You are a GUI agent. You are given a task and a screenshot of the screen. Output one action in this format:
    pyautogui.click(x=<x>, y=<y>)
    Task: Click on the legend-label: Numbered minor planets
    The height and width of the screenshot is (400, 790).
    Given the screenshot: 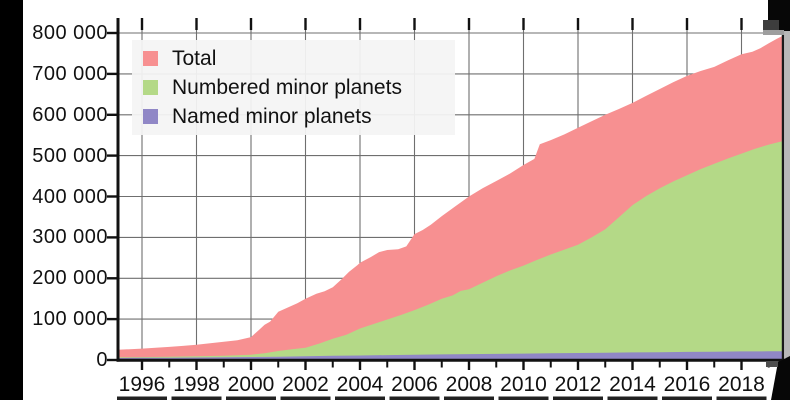 What is the action you would take?
    pyautogui.click(x=287, y=87)
    